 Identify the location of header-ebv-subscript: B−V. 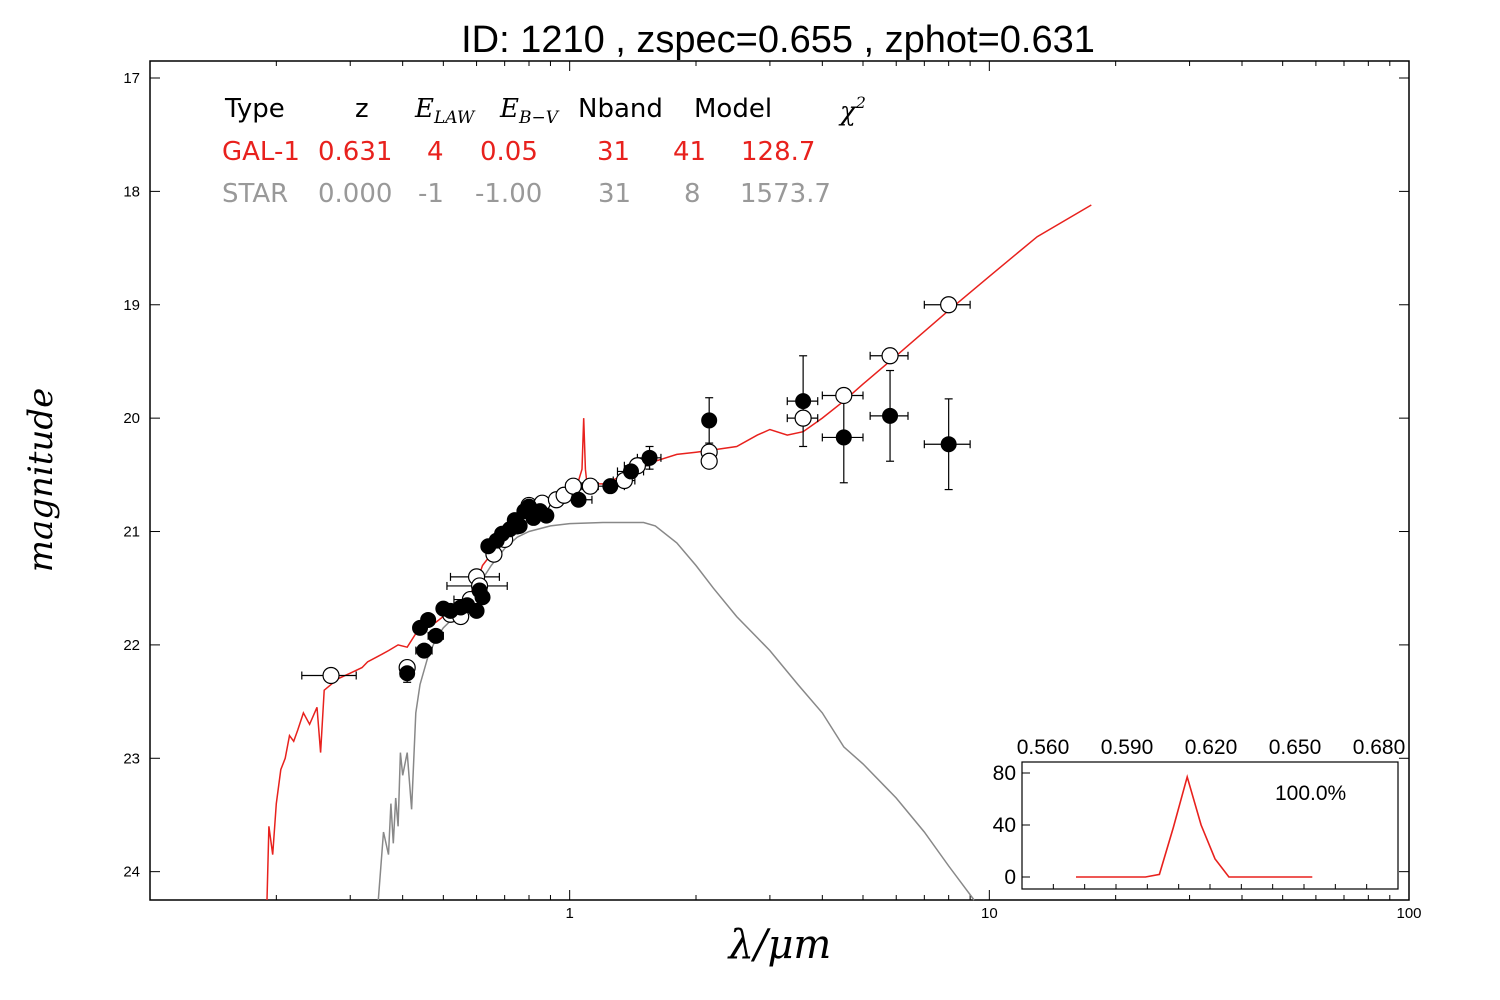
(539, 118).